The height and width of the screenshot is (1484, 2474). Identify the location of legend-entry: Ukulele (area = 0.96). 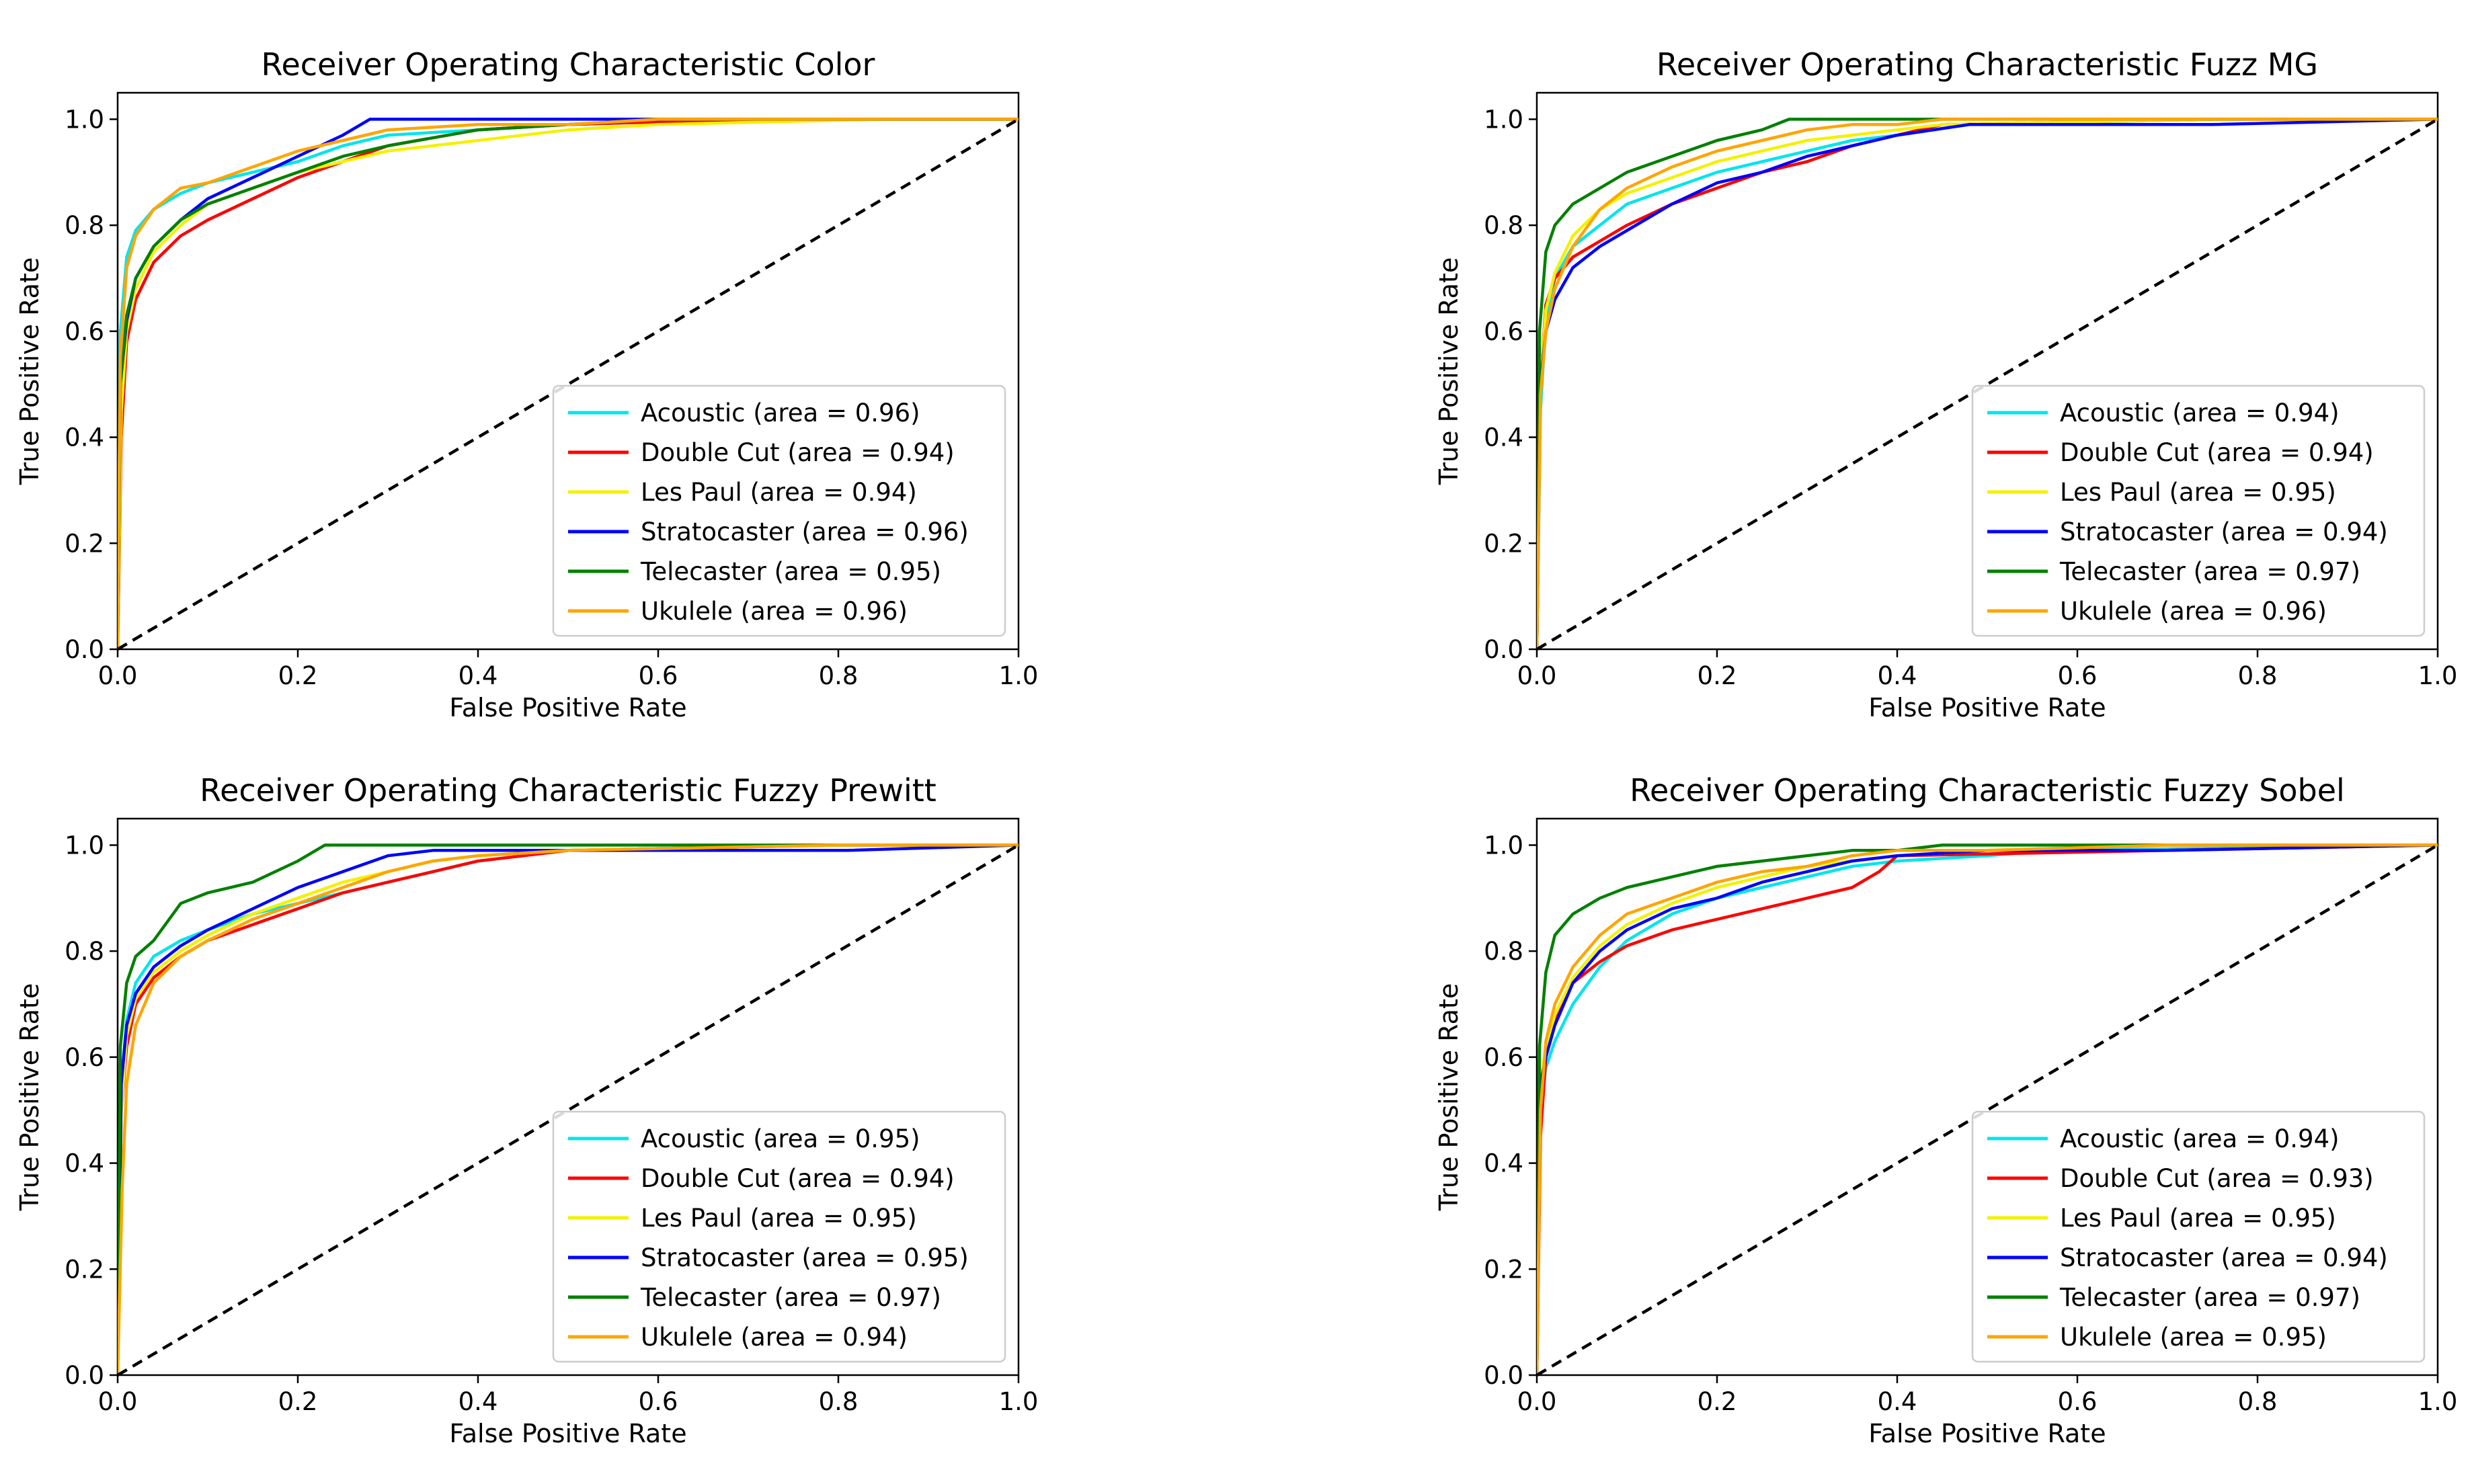
(2193, 611).